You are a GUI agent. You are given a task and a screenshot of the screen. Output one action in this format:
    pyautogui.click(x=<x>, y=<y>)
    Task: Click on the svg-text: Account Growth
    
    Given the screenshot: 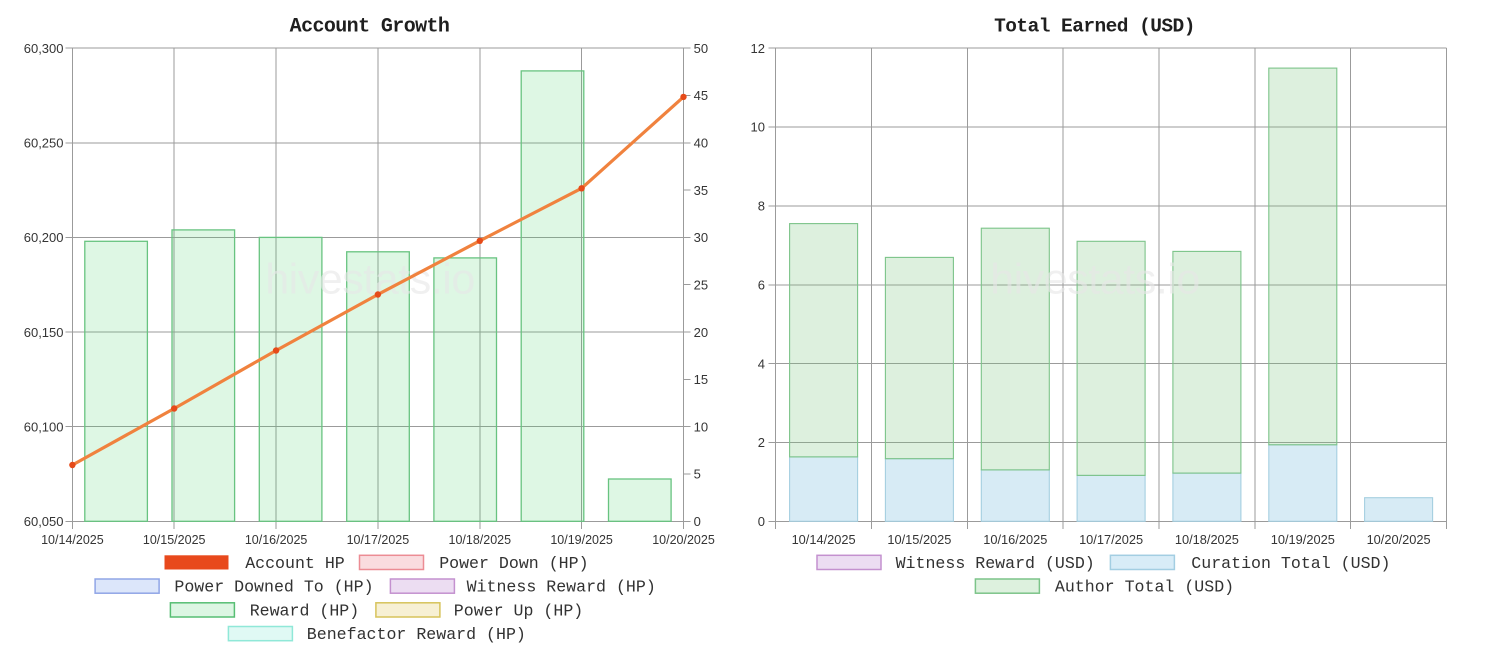 What is the action you would take?
    pyautogui.click(x=370, y=27)
    